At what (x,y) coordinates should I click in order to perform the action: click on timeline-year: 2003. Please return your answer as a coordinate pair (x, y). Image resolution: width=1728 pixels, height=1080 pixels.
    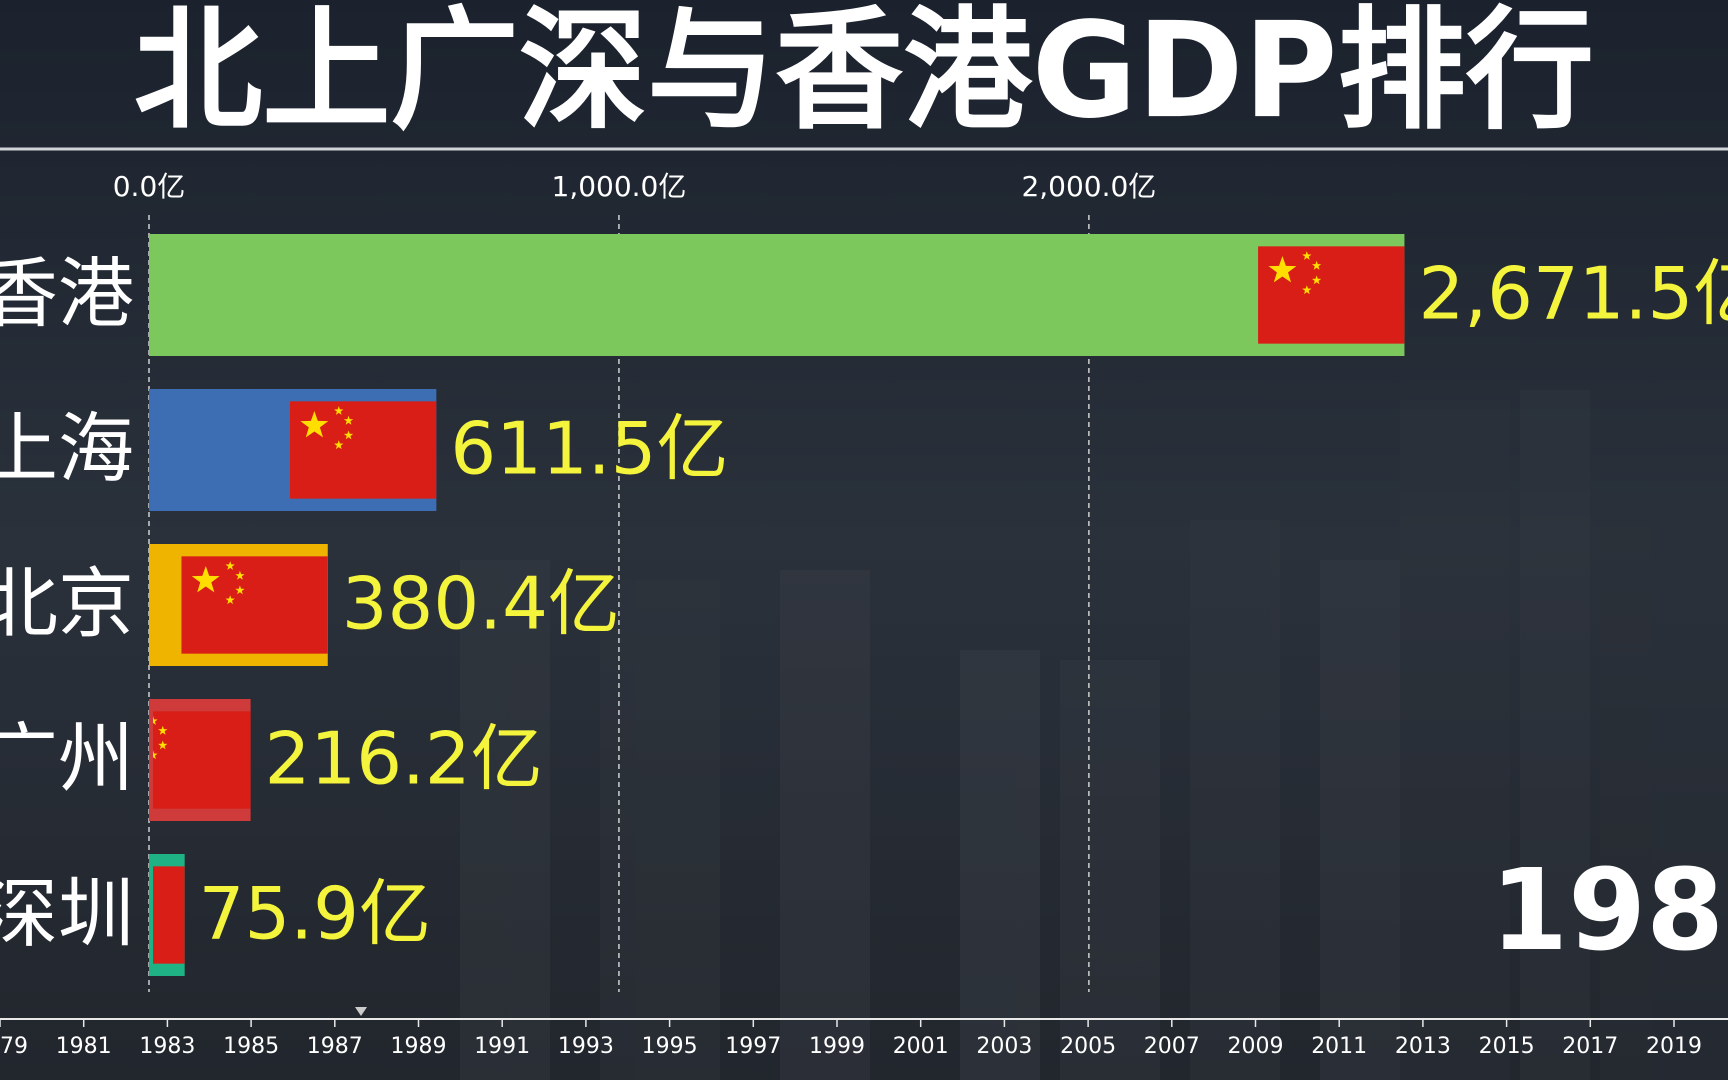
    Looking at the image, I should click on (1004, 1046).